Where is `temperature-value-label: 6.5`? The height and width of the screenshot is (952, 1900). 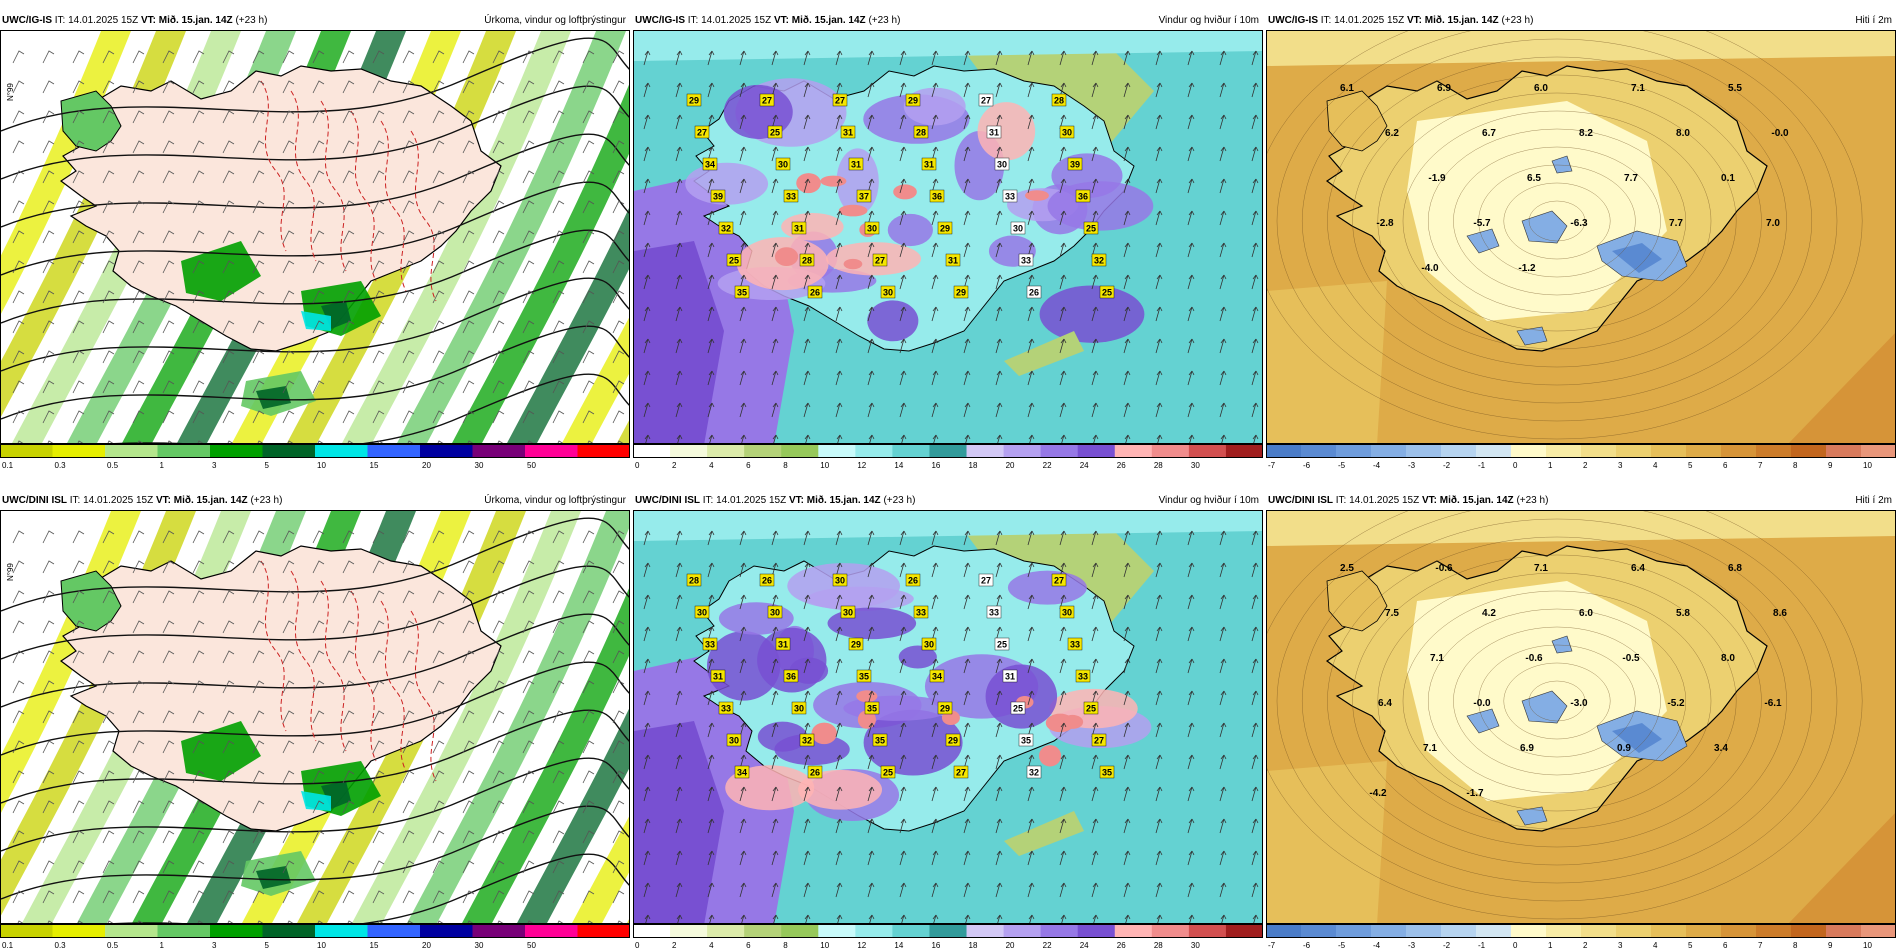 temperature-value-label: 6.5 is located at coordinates (1534, 178).